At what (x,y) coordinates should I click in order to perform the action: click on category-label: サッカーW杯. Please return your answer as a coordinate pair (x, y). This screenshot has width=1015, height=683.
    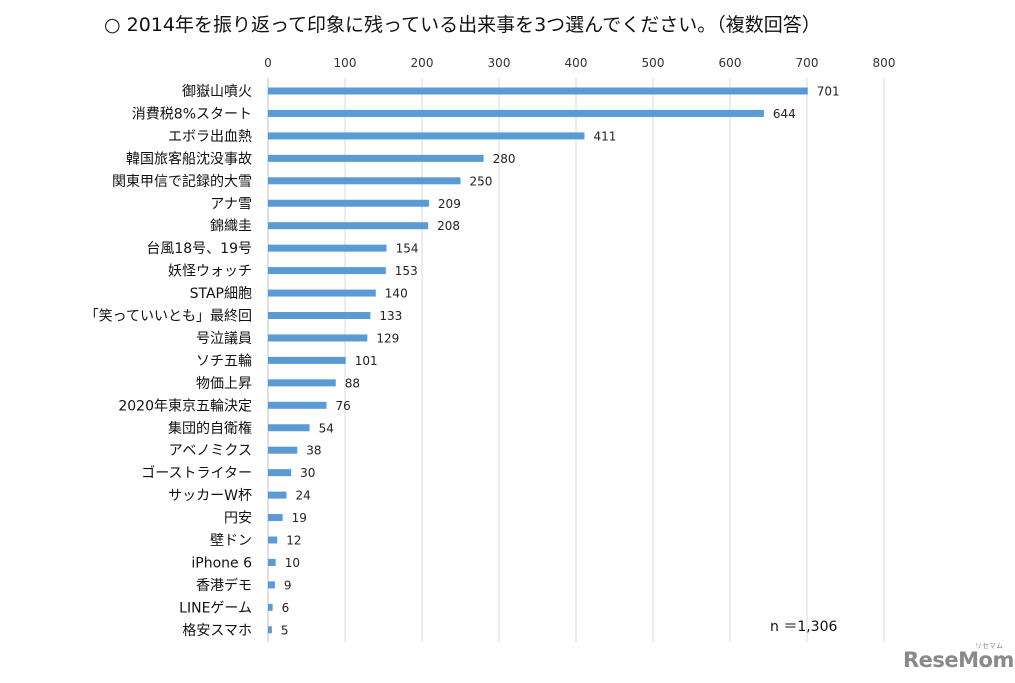
    Looking at the image, I should click on (210, 496).